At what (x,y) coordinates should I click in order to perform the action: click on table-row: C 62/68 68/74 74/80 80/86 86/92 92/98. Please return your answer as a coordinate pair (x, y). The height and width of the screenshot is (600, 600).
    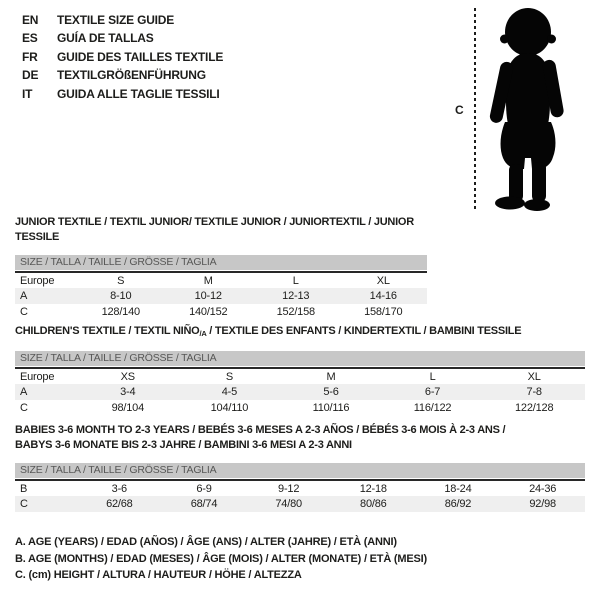
    Looking at the image, I should click on (300, 504).